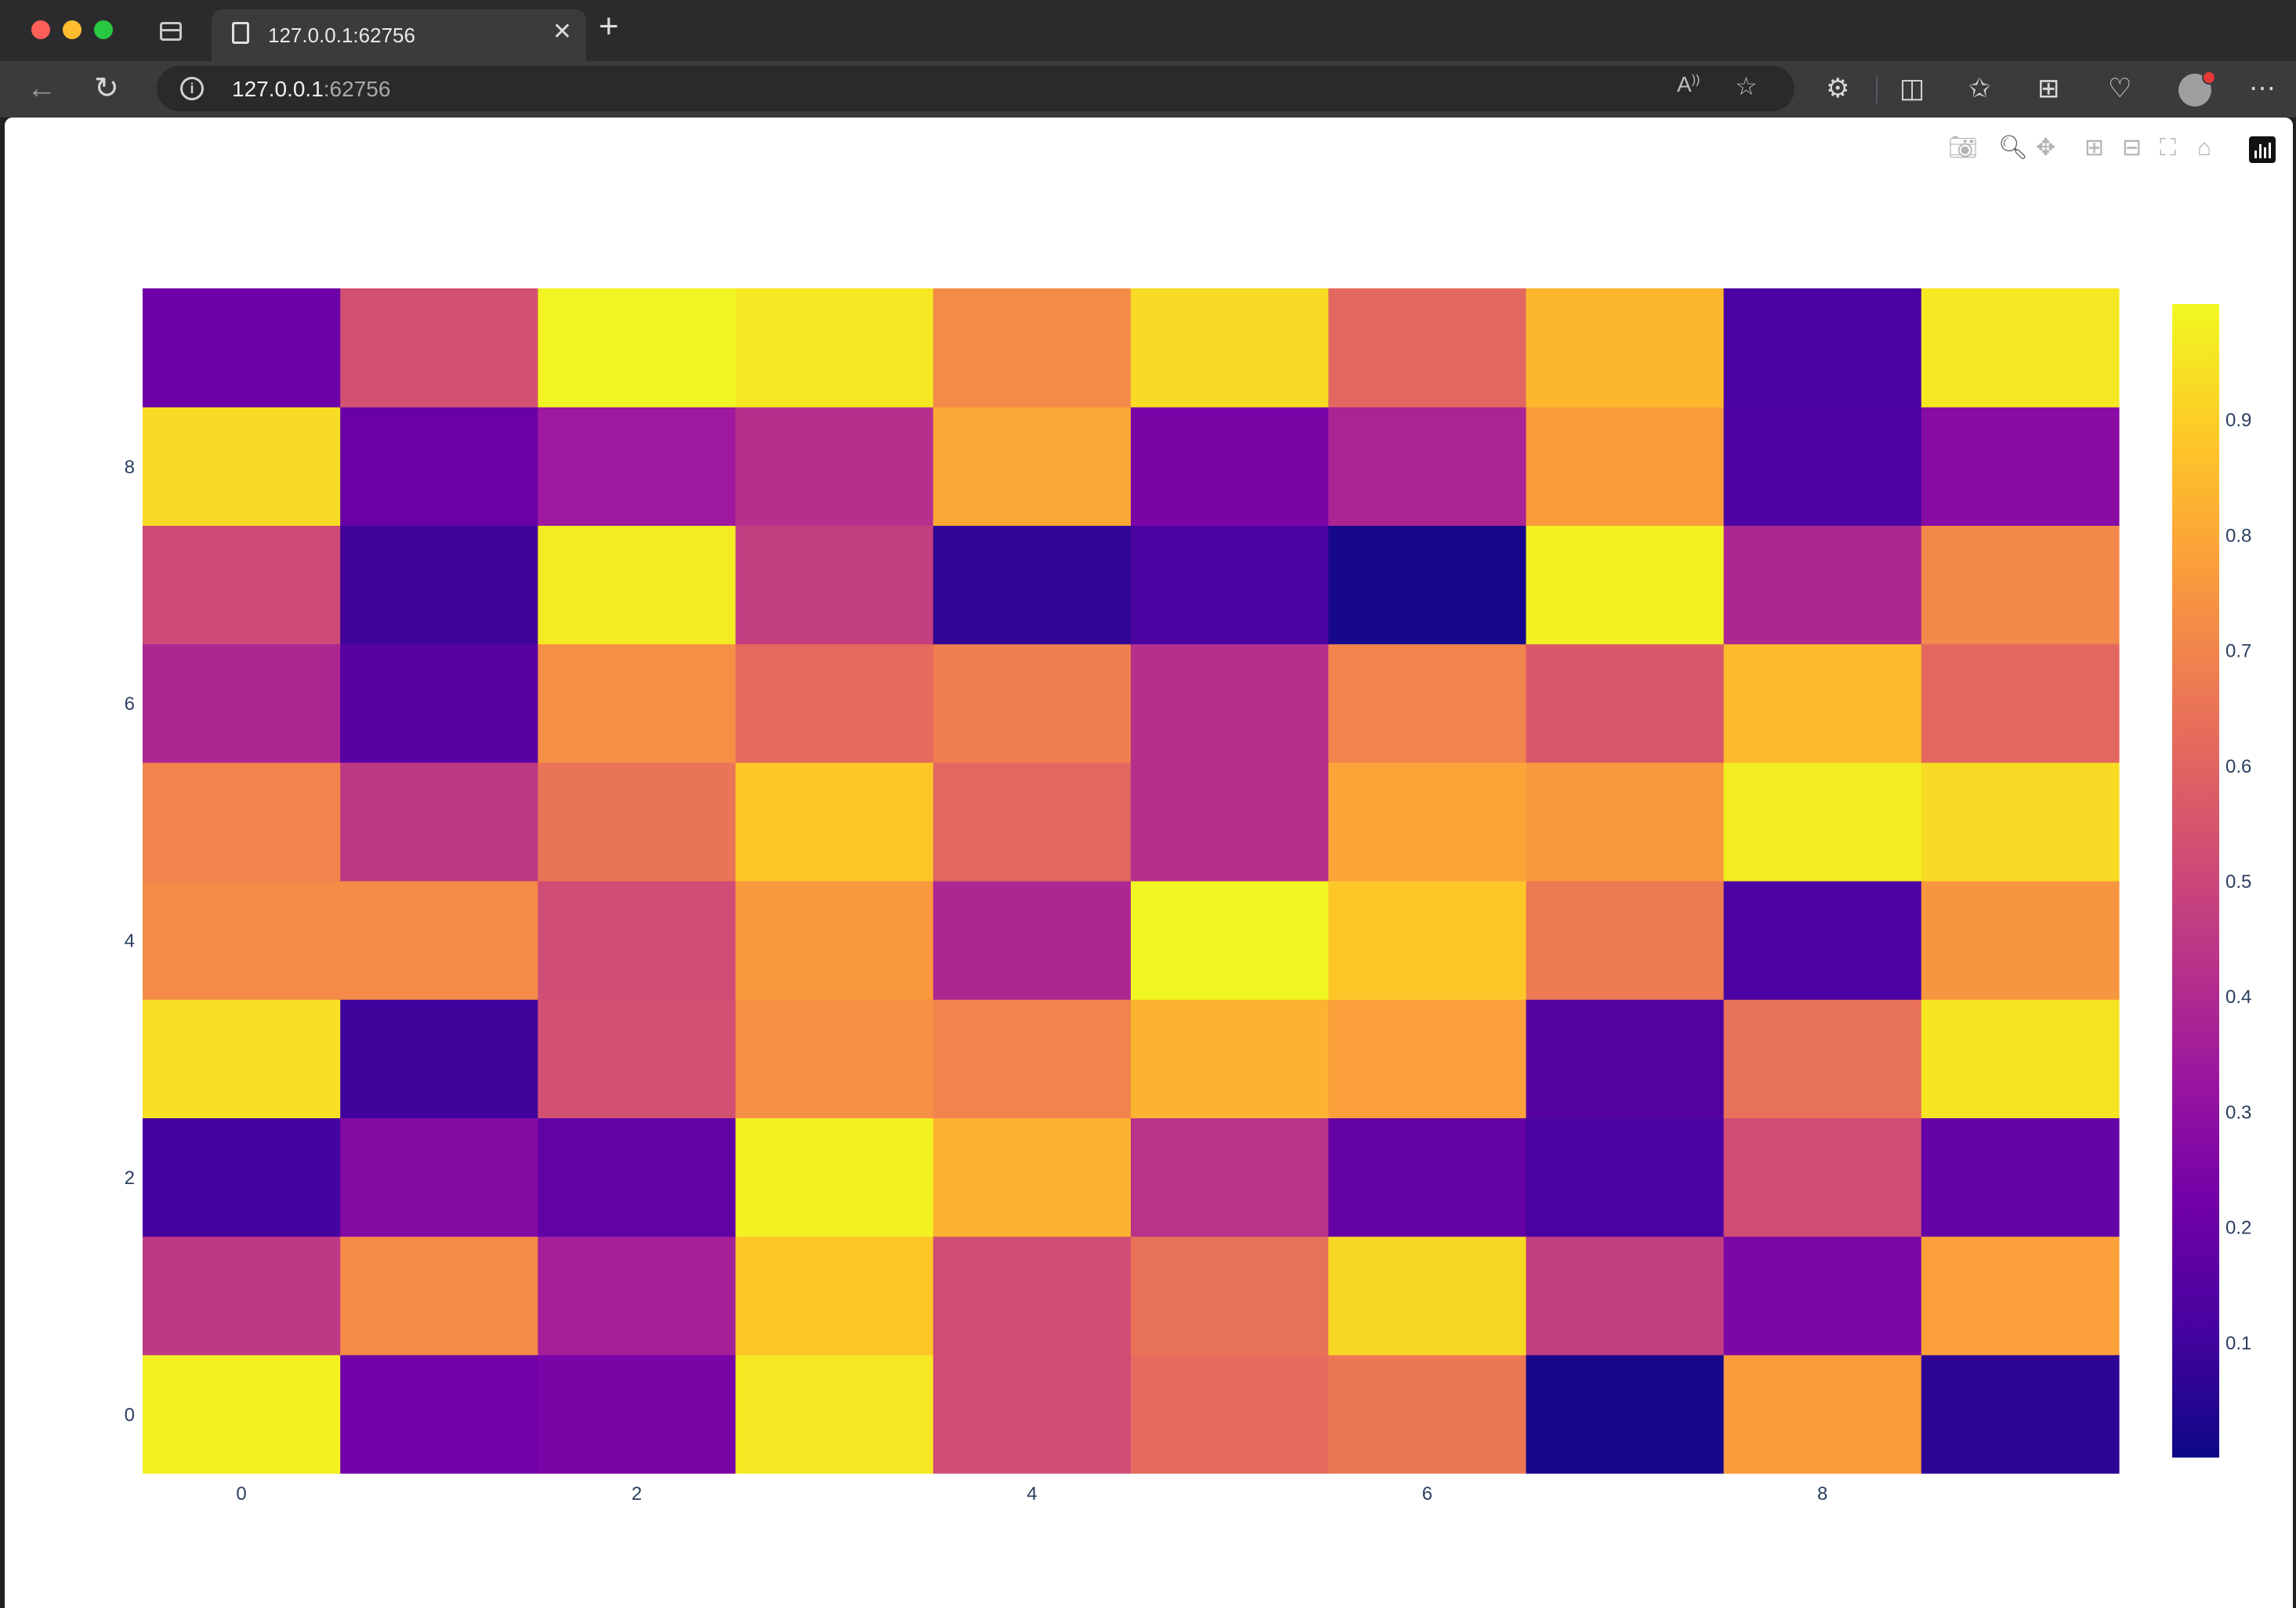  What do you see at coordinates (41, 88) in the screenshot?
I see `back-icon: ←` at bounding box center [41, 88].